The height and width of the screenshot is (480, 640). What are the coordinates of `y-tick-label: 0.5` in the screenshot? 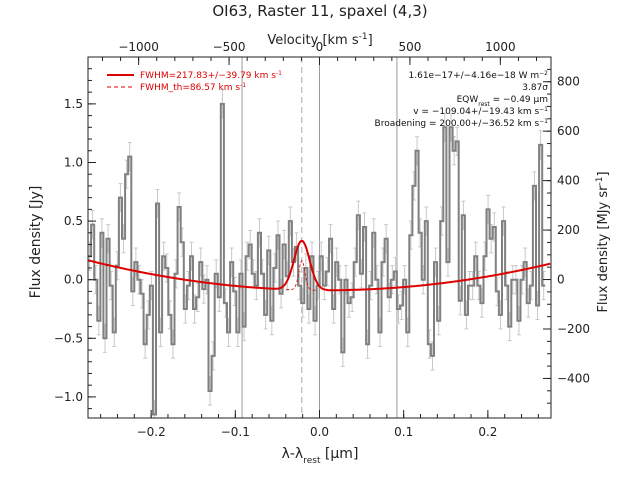 It's located at (73, 221).